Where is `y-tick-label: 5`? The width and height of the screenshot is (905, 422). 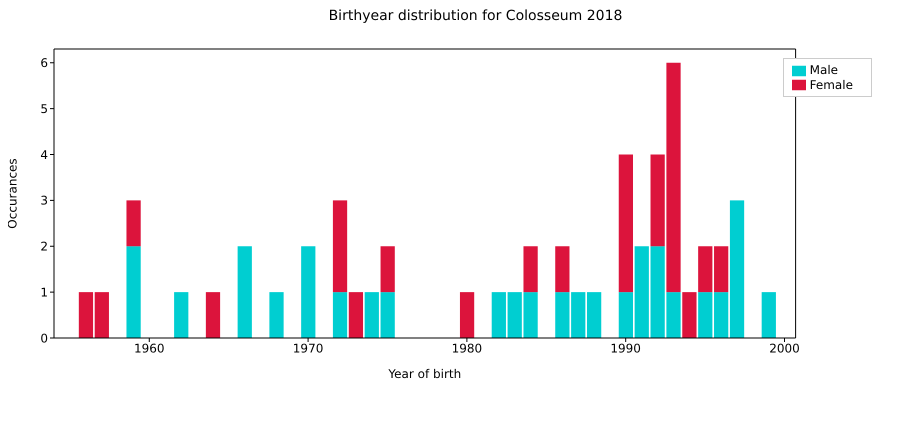 y-tick-label: 5 is located at coordinates (44, 109).